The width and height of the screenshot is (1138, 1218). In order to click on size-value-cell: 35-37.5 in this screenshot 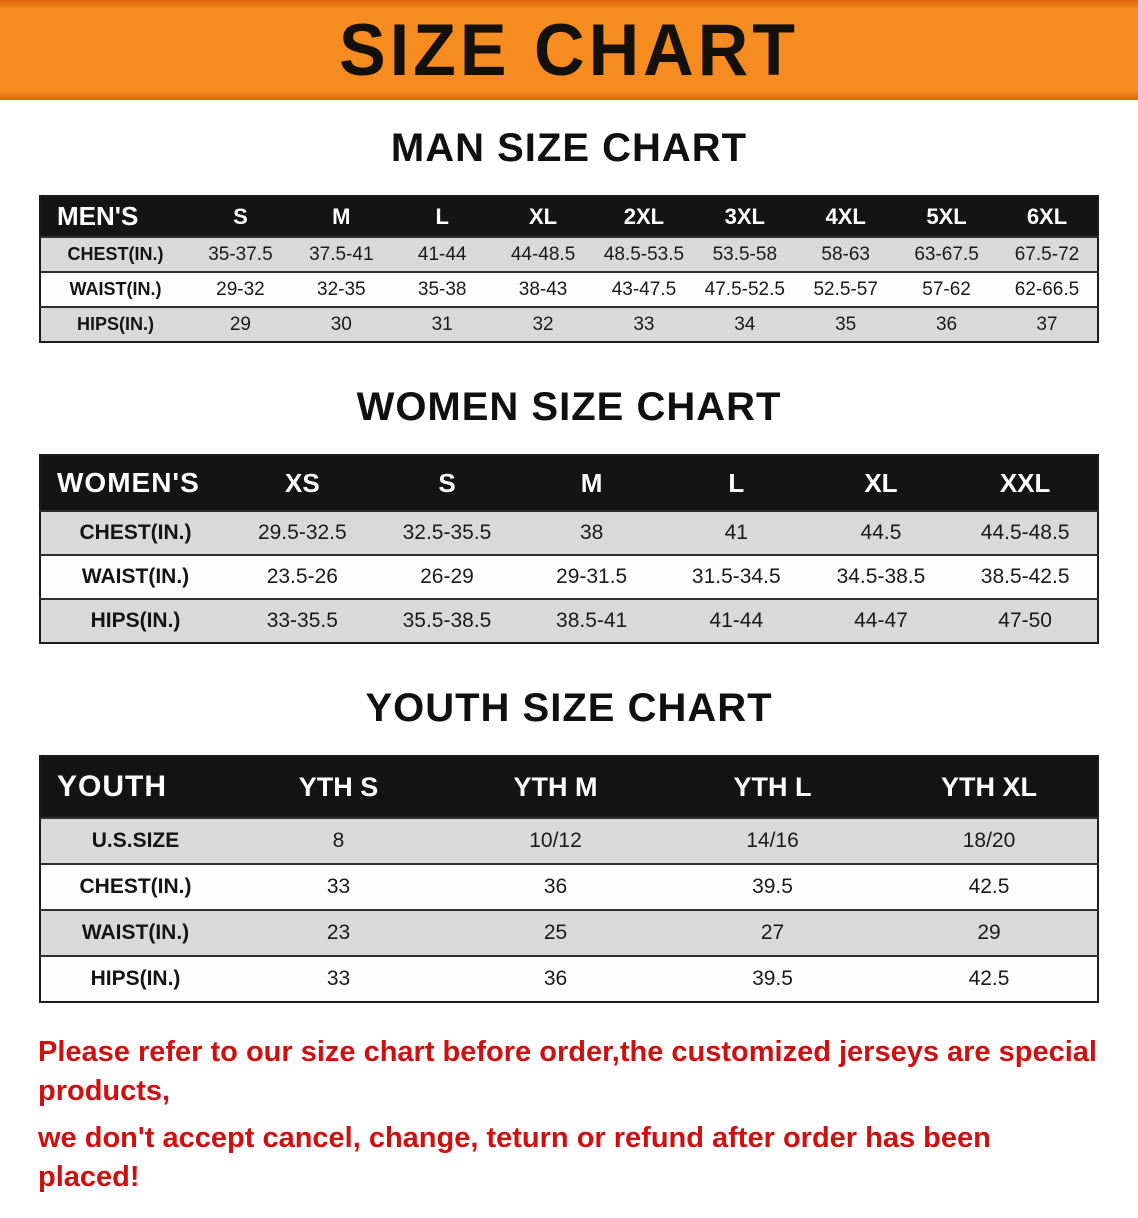, I will do `click(240, 254)`.